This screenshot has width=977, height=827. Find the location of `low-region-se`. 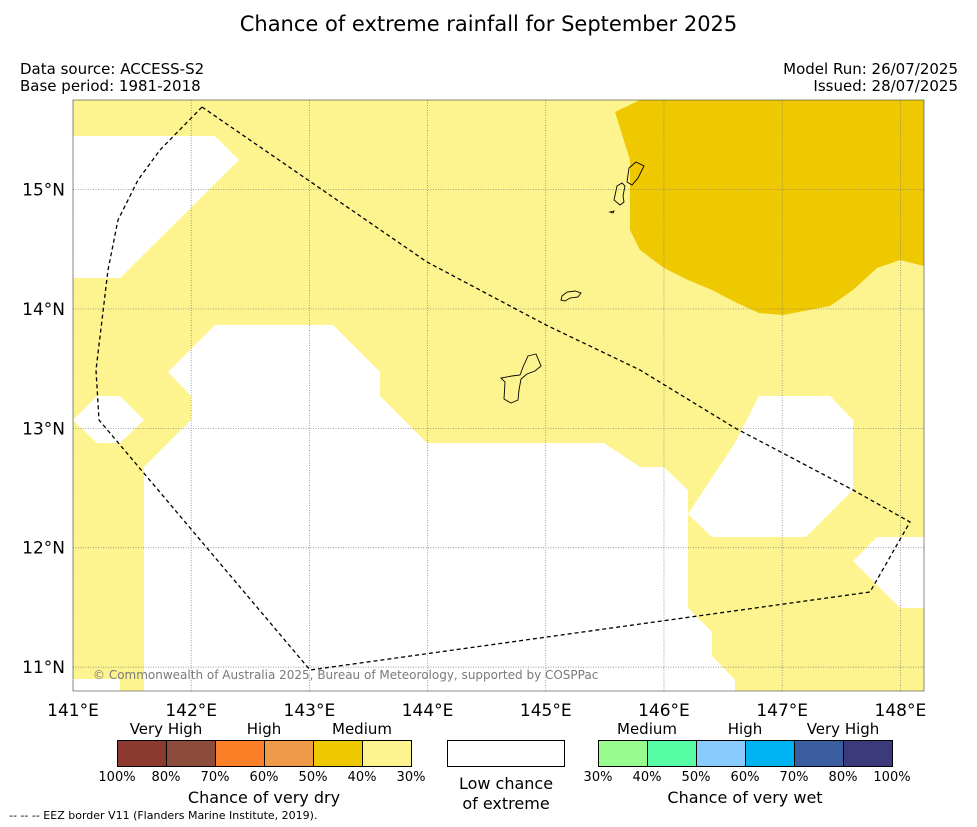

low-region-se is located at coordinates (888, 572).